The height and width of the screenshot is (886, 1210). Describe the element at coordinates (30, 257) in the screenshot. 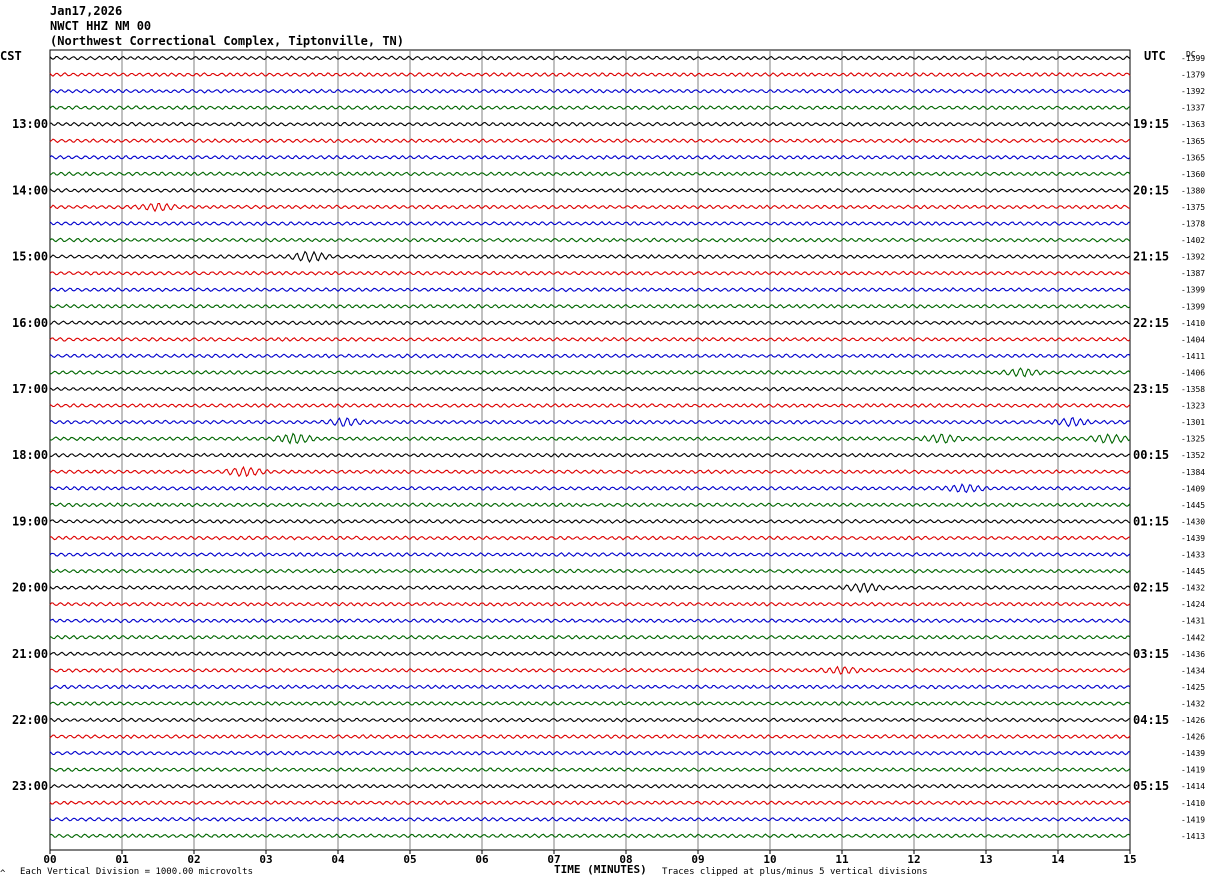

I see `cst-hour-label: 15:00` at that location.